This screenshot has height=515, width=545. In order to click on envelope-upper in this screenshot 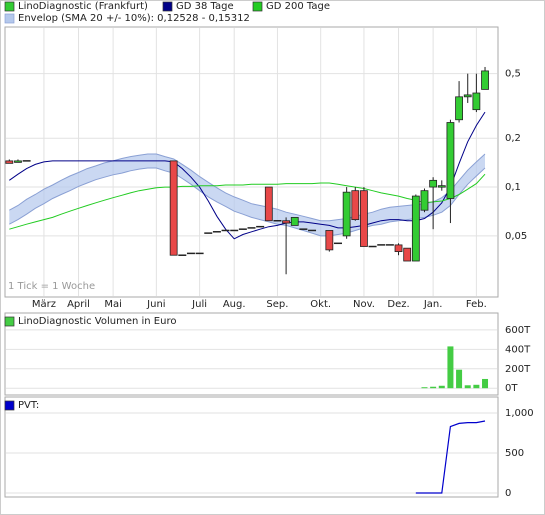, I will do `click(247, 187)`.